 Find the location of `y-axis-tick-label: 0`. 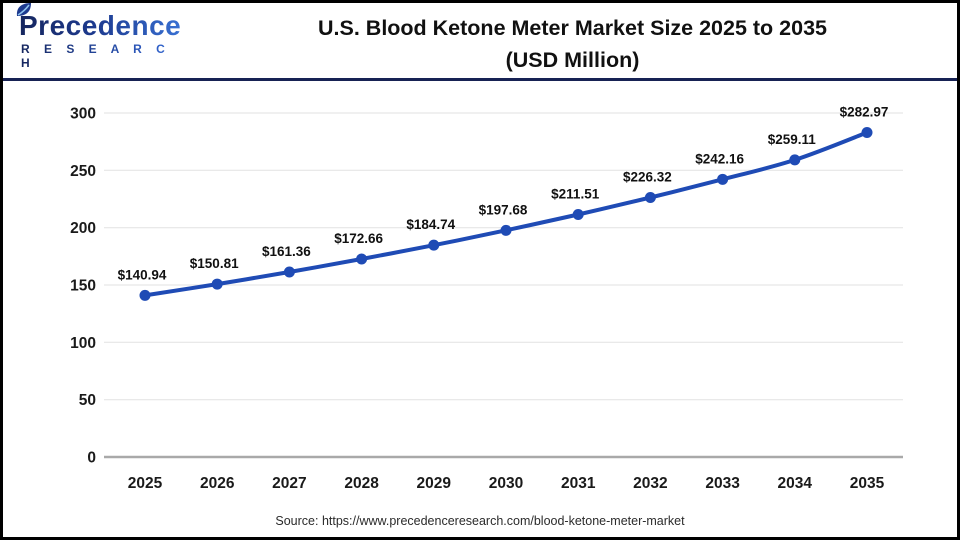

y-axis-tick-label: 0 is located at coordinates (91, 458).